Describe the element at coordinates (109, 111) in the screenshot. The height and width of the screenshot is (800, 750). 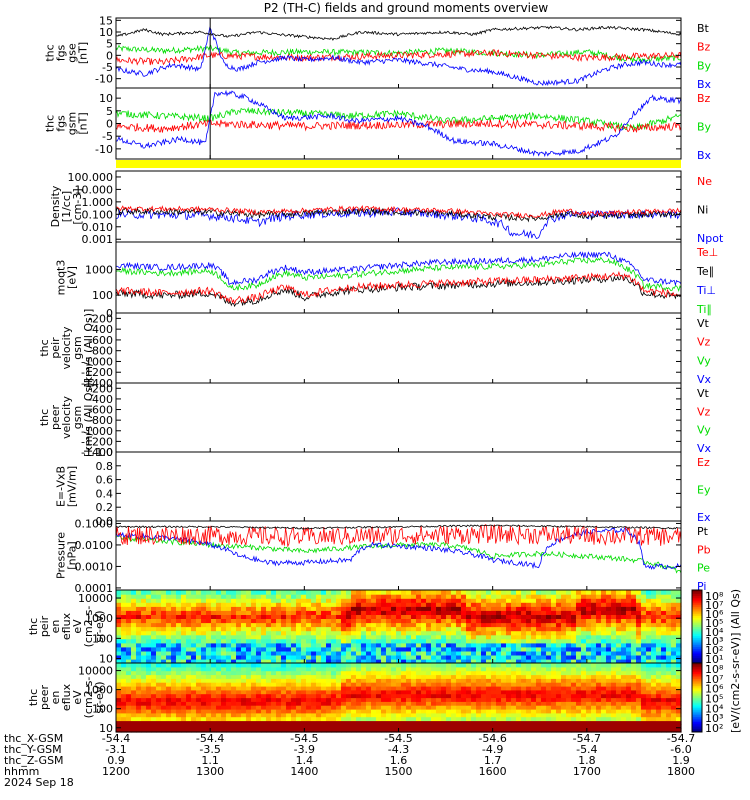
I see `y-tick-label: 5` at that location.